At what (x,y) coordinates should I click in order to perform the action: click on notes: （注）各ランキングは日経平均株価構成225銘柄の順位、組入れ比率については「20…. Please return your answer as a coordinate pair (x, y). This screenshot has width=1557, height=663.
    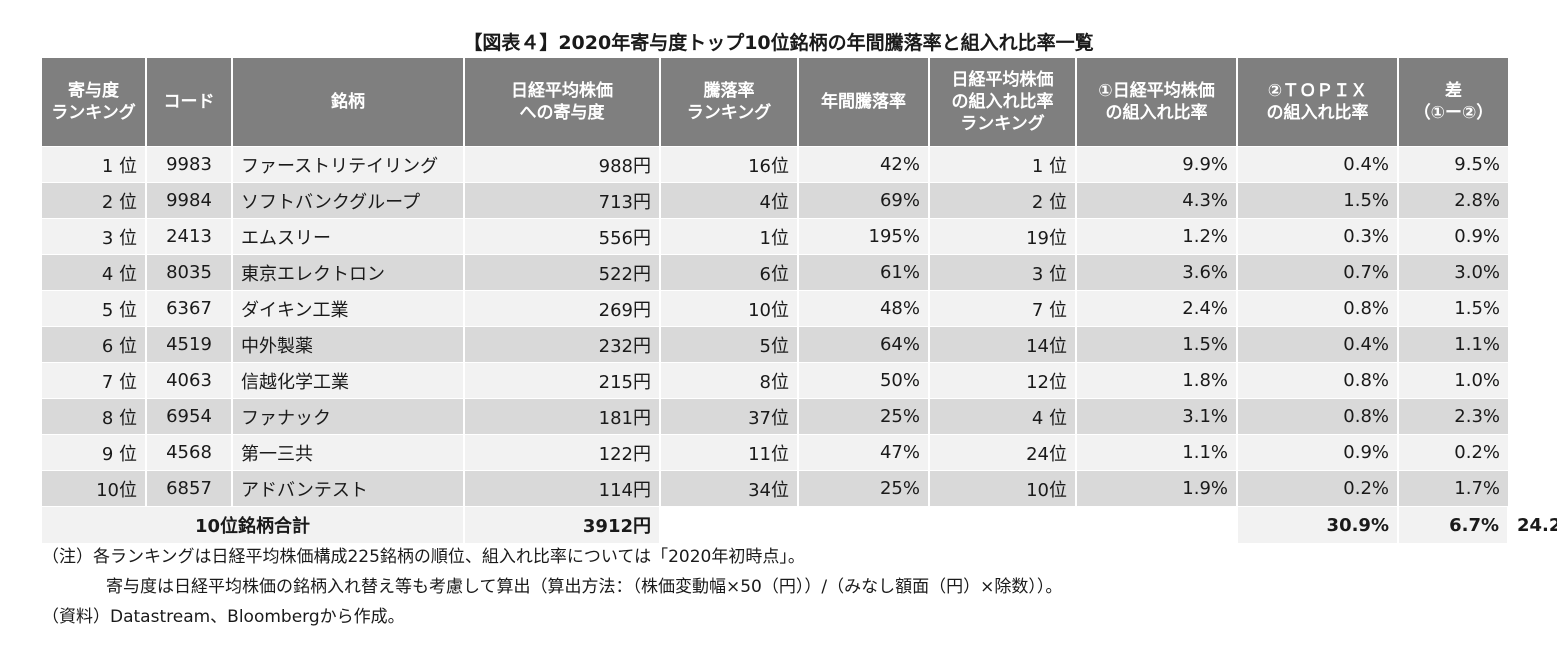
    Looking at the image, I should click on (552, 587).